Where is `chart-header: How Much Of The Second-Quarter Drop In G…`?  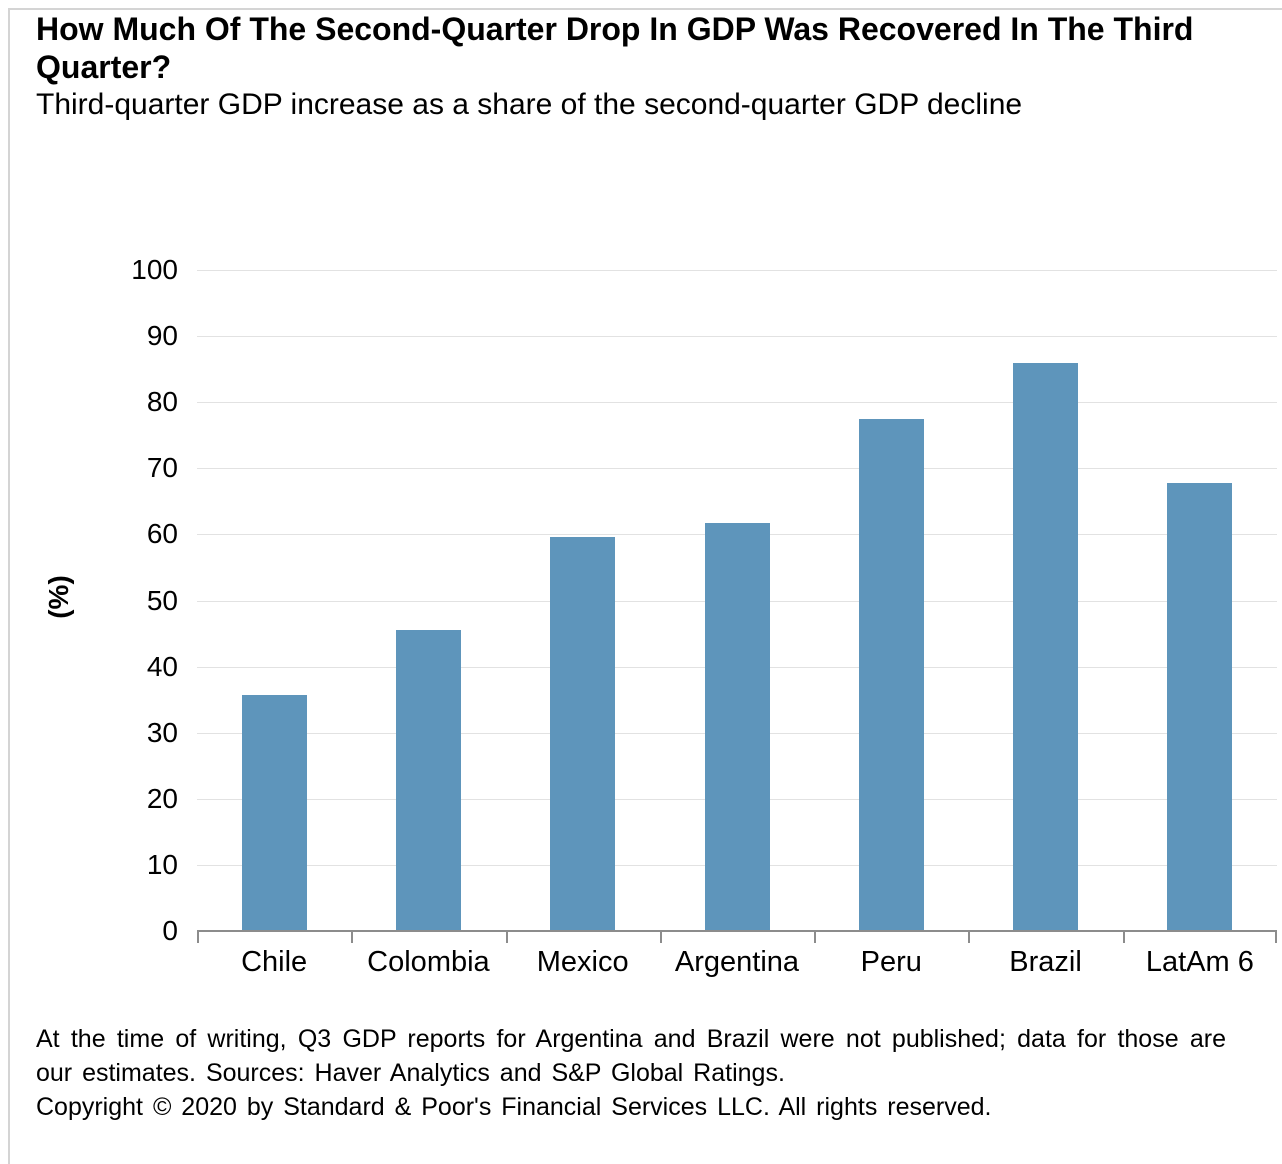
chart-header: How Much Of The Second-Quarter Drop In G… is located at coordinates (627, 67).